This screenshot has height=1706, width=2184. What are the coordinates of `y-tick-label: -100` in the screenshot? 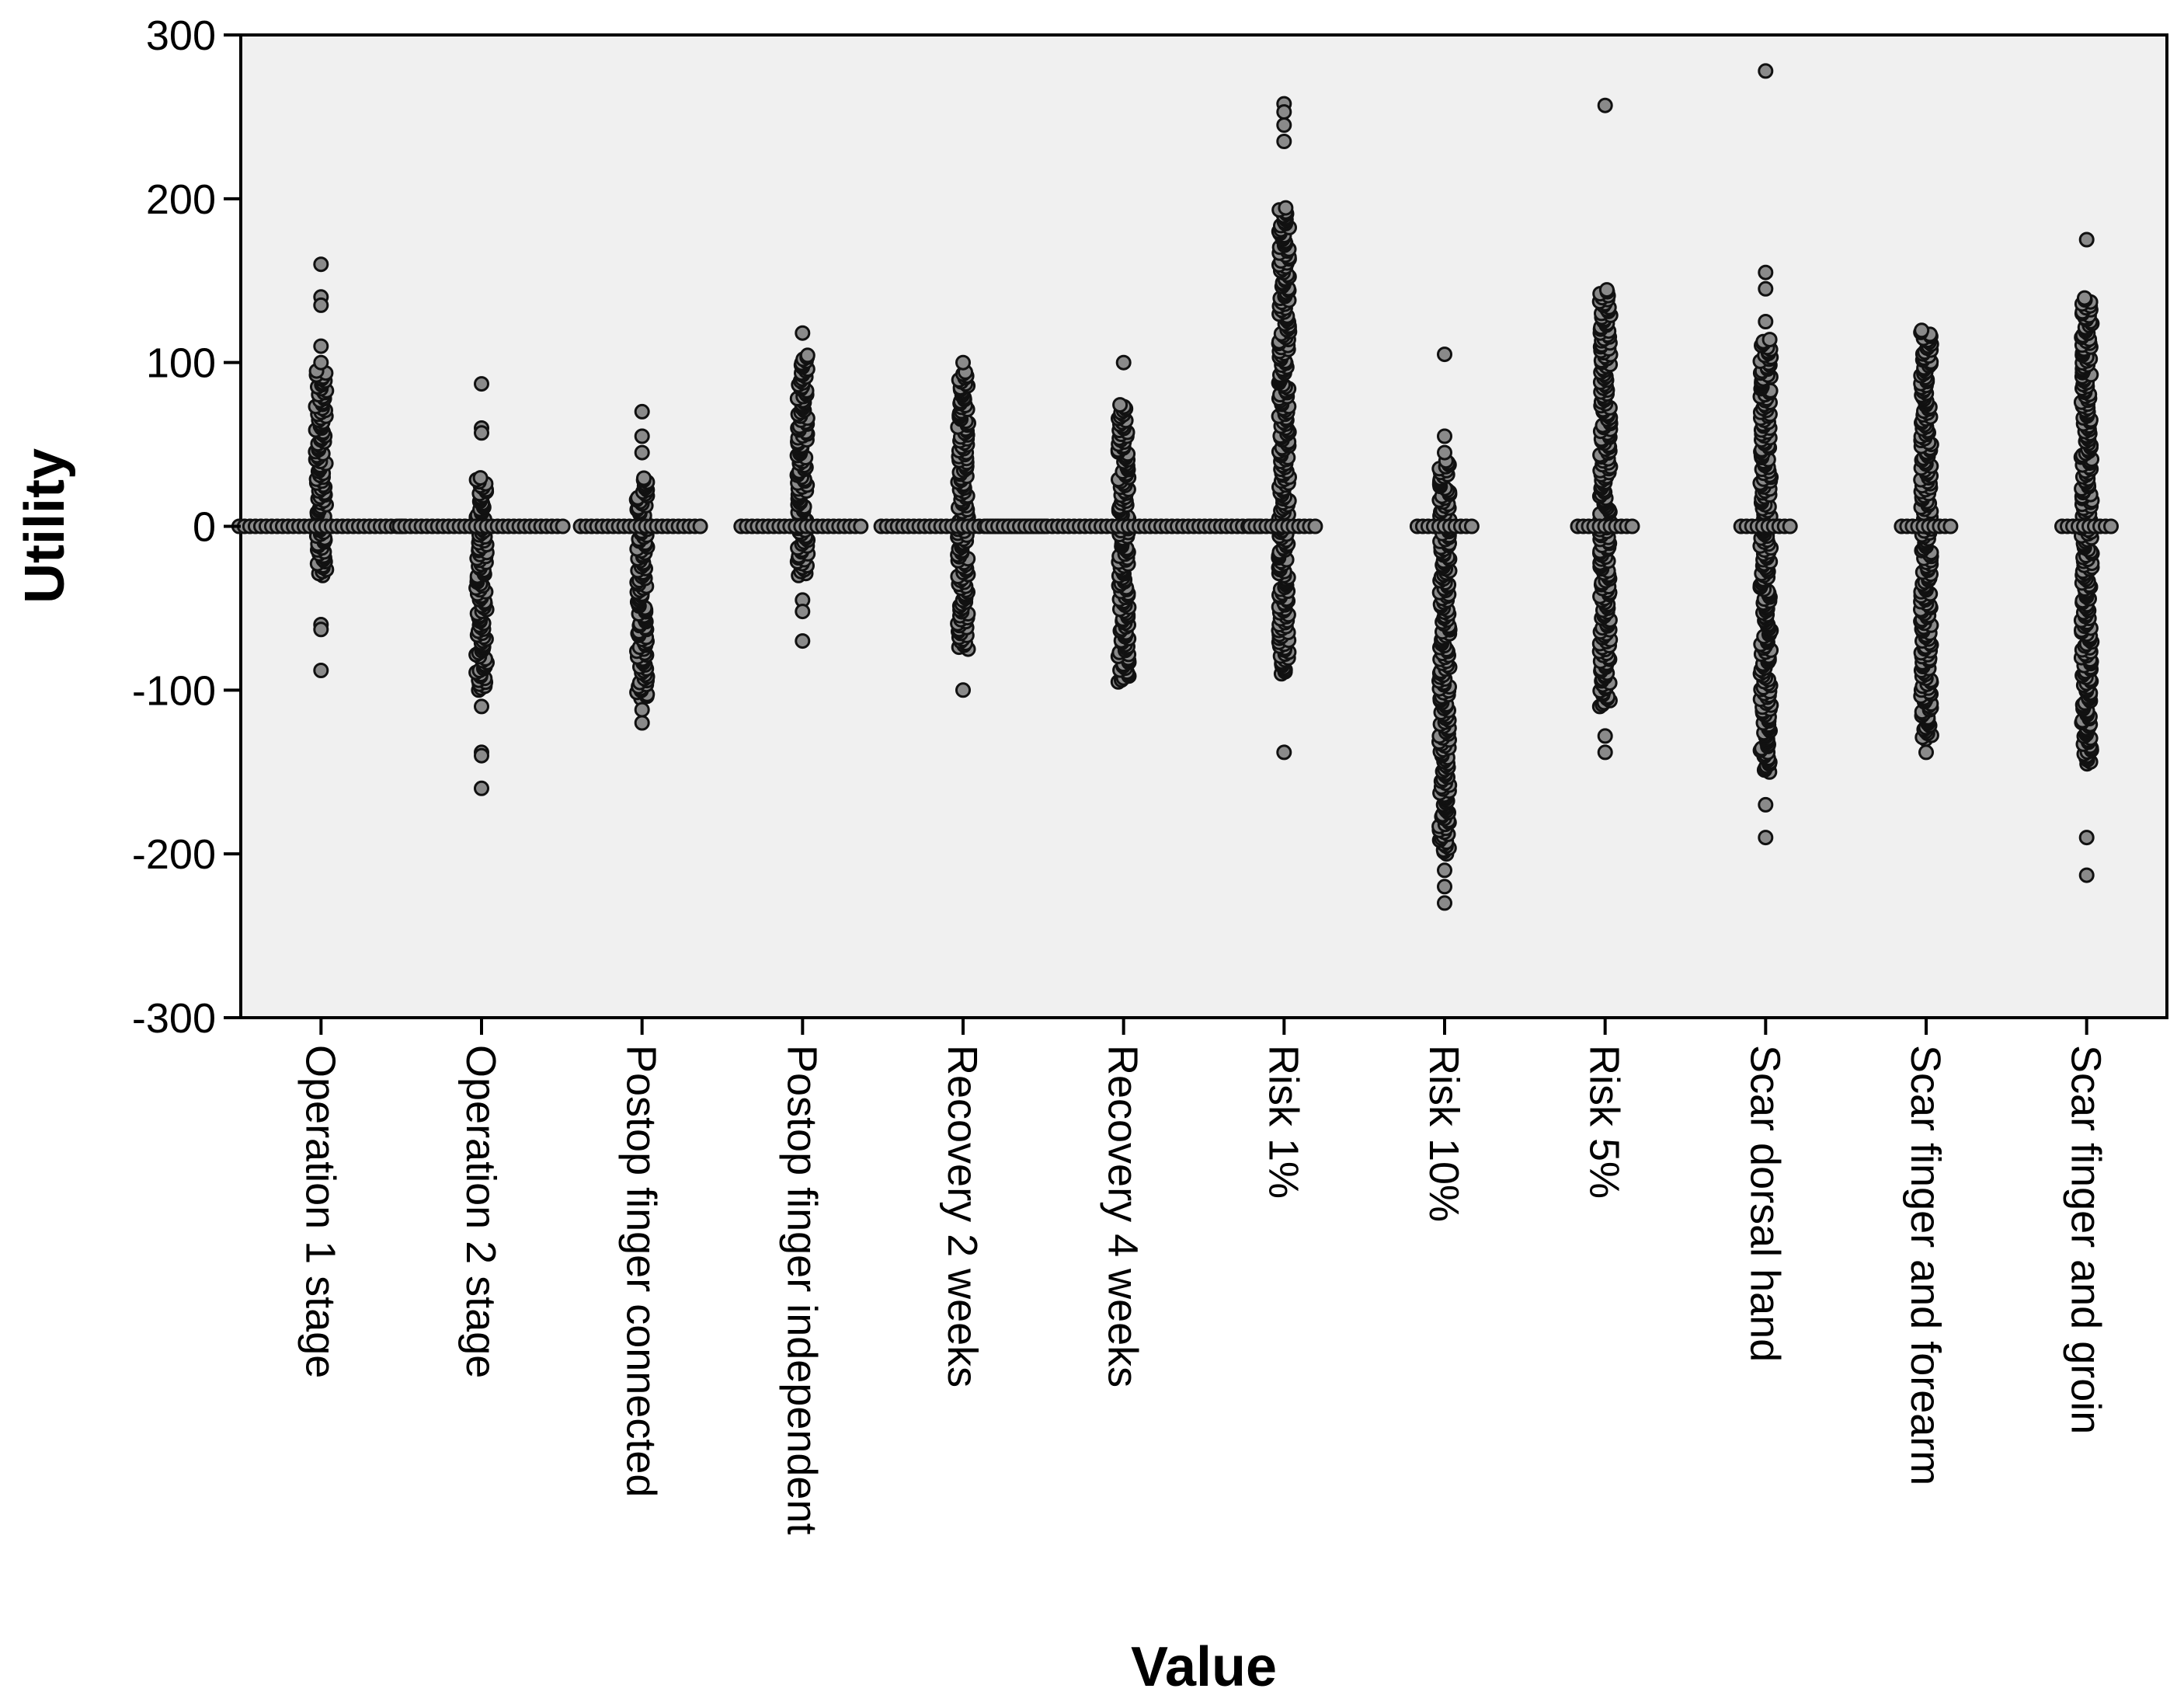 It's located at (174, 690).